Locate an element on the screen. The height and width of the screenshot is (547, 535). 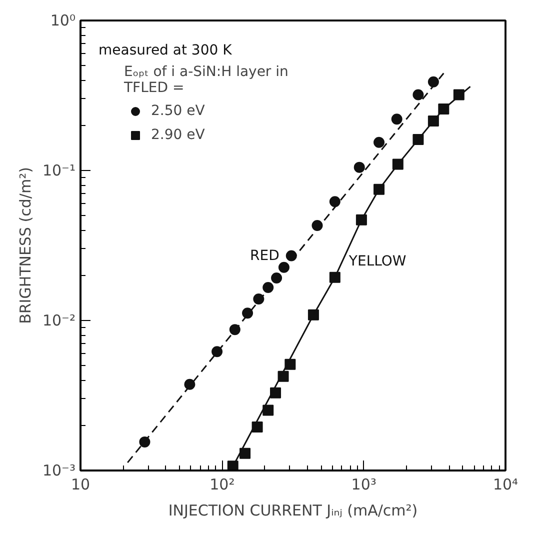
x-axis-title: INJECTION CURRENT Jᵢₙⱼ (mA/cm²) is located at coordinates (293, 511).